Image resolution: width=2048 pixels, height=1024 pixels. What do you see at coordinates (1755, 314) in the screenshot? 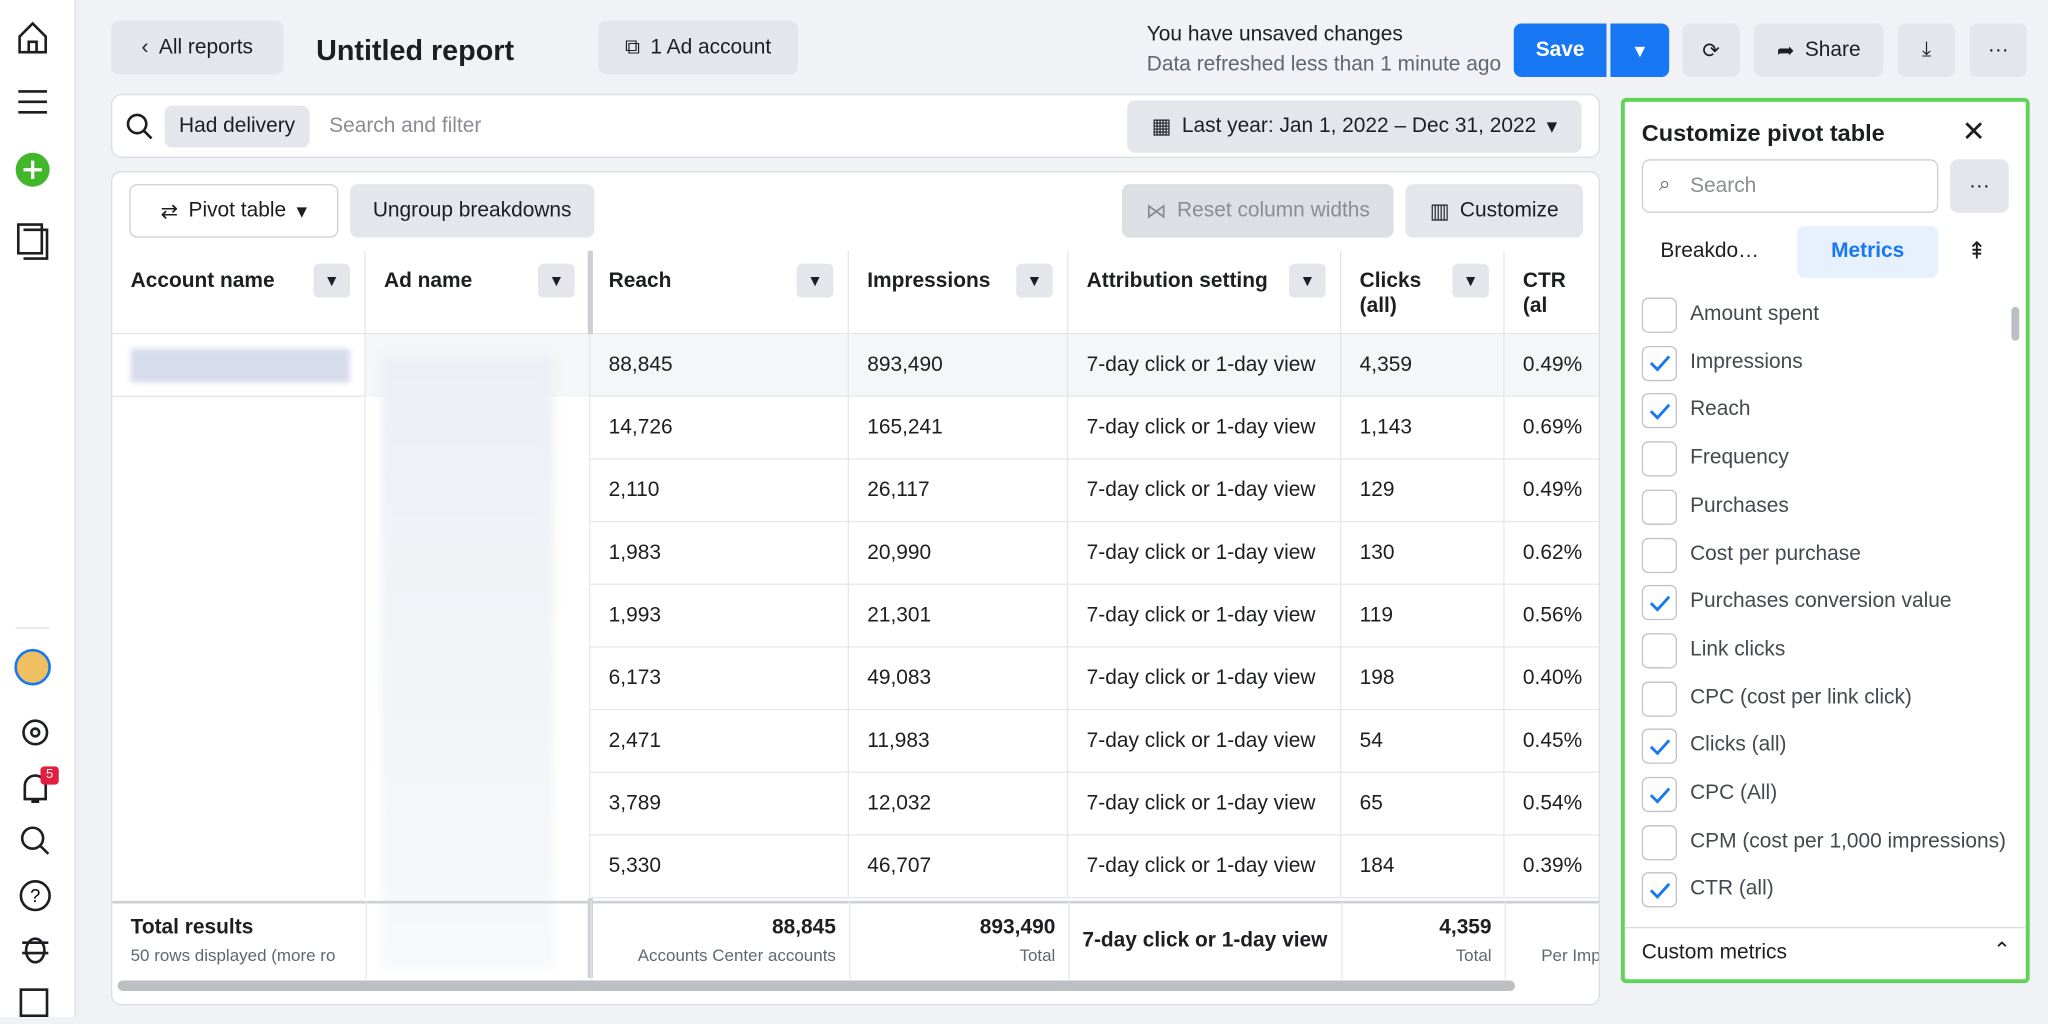
I see `metric-label: Amount spent` at bounding box center [1755, 314].